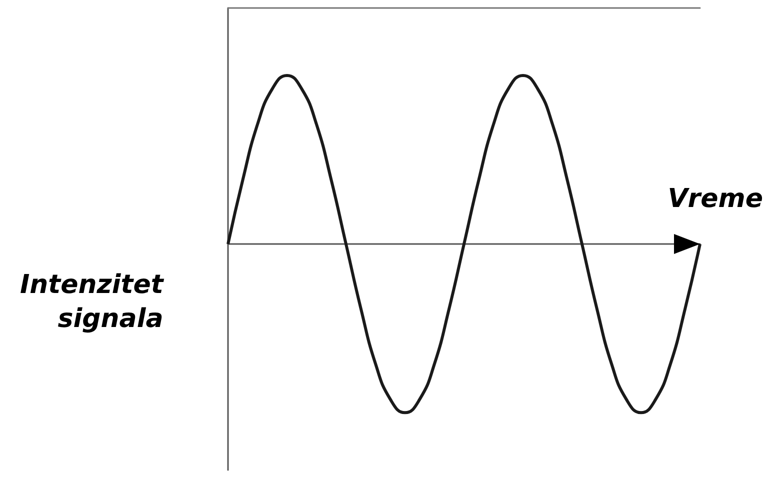  Describe the element at coordinates (715, 199) in the screenshot. I see `x-axis-title: Vreme` at that location.